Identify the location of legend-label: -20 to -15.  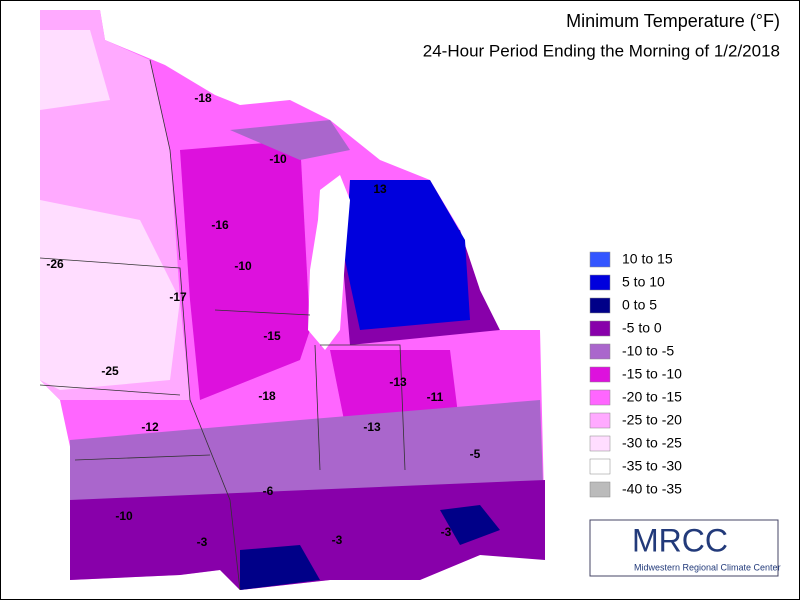
(652, 397).